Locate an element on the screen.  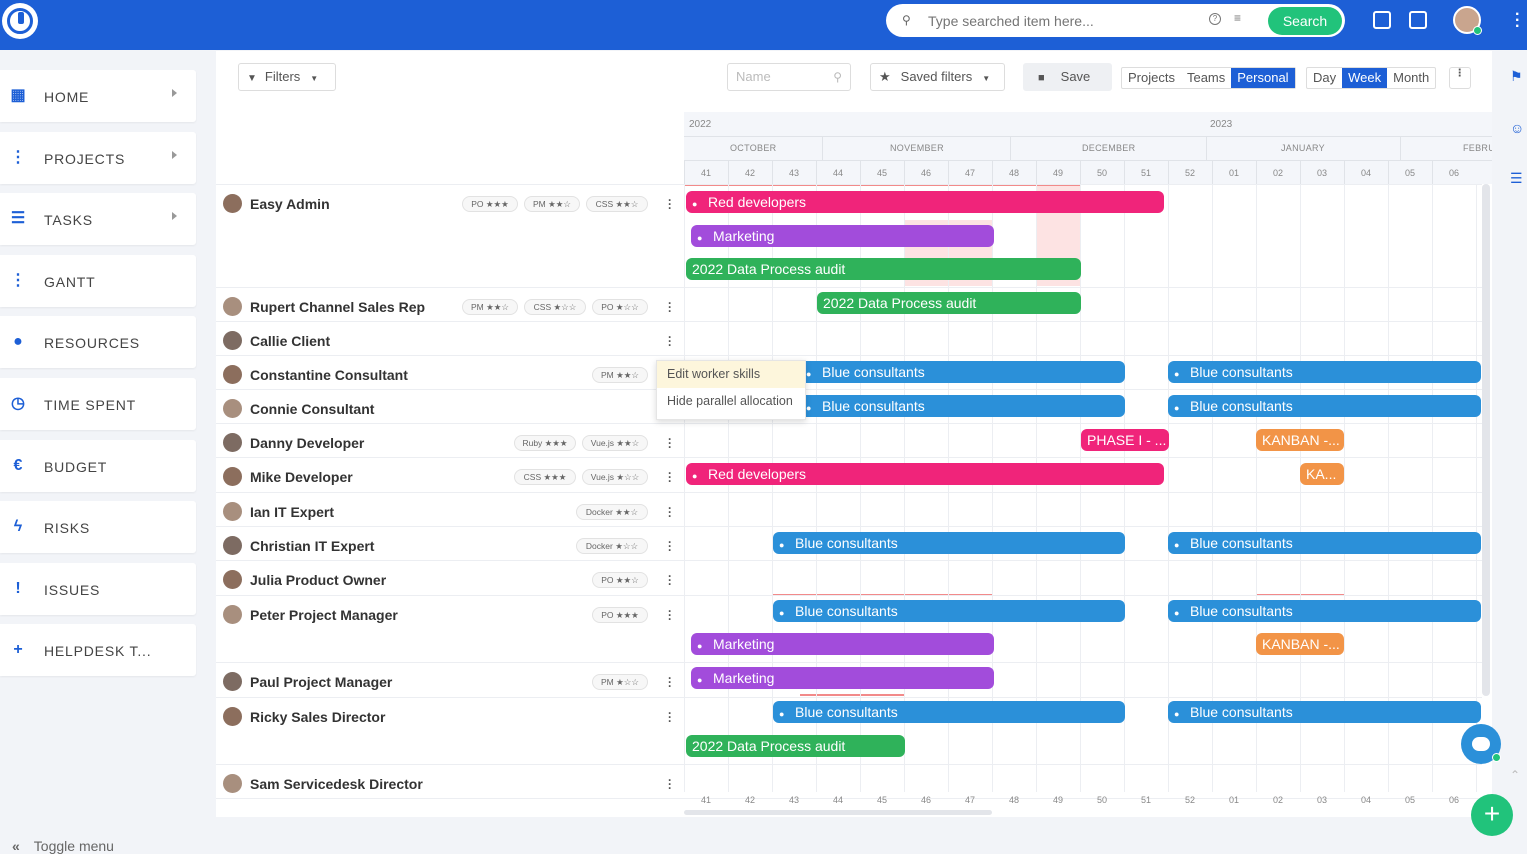
tab-personal: Personal is located at coordinates (1263, 78).